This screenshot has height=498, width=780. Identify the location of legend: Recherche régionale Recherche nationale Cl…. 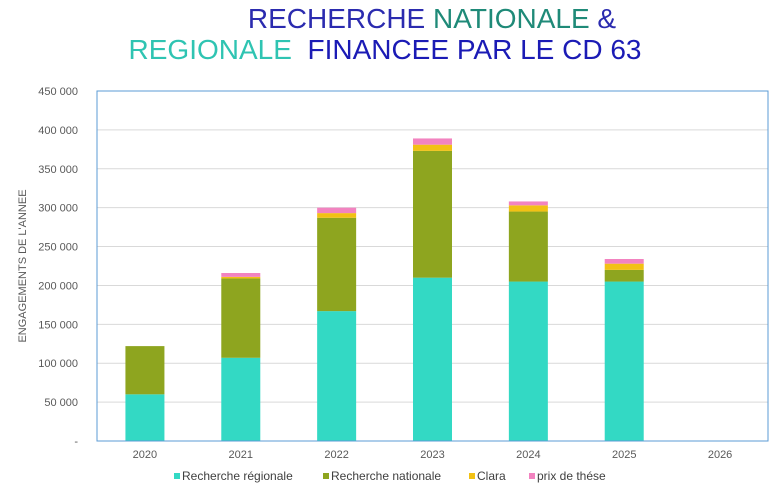
(390, 476).